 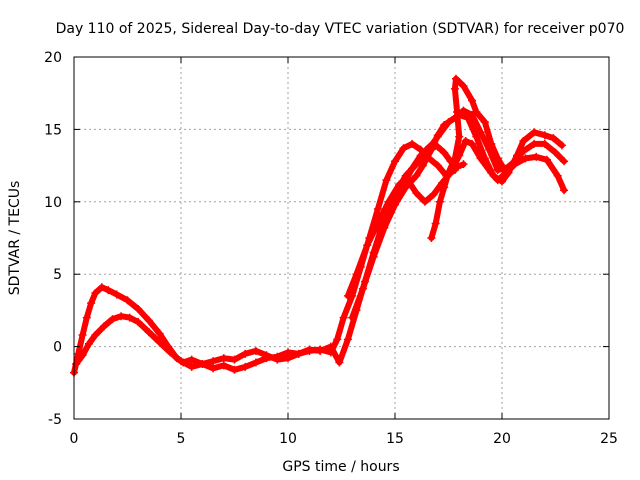 I want to click on x-tick-label: 15, so click(x=395, y=439).